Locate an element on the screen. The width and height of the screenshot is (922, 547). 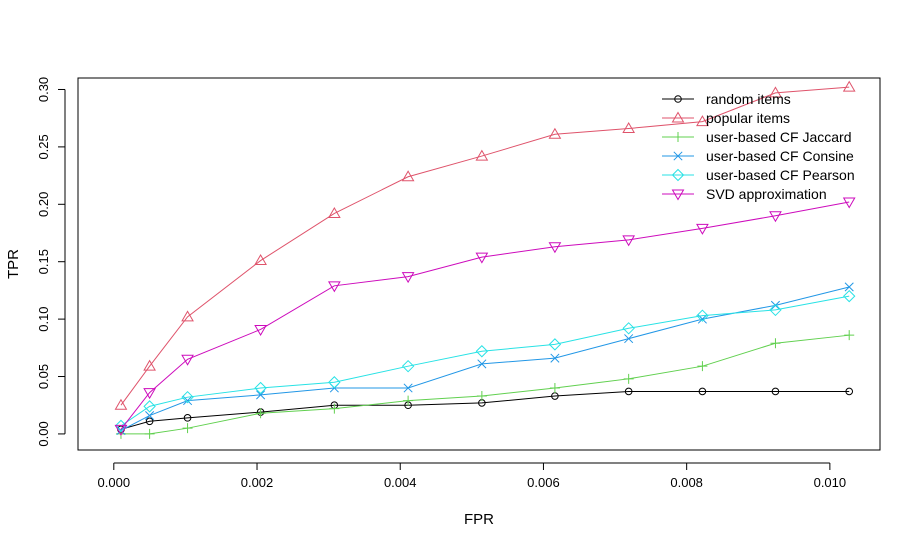
legend-label: random items is located at coordinates (748, 99).